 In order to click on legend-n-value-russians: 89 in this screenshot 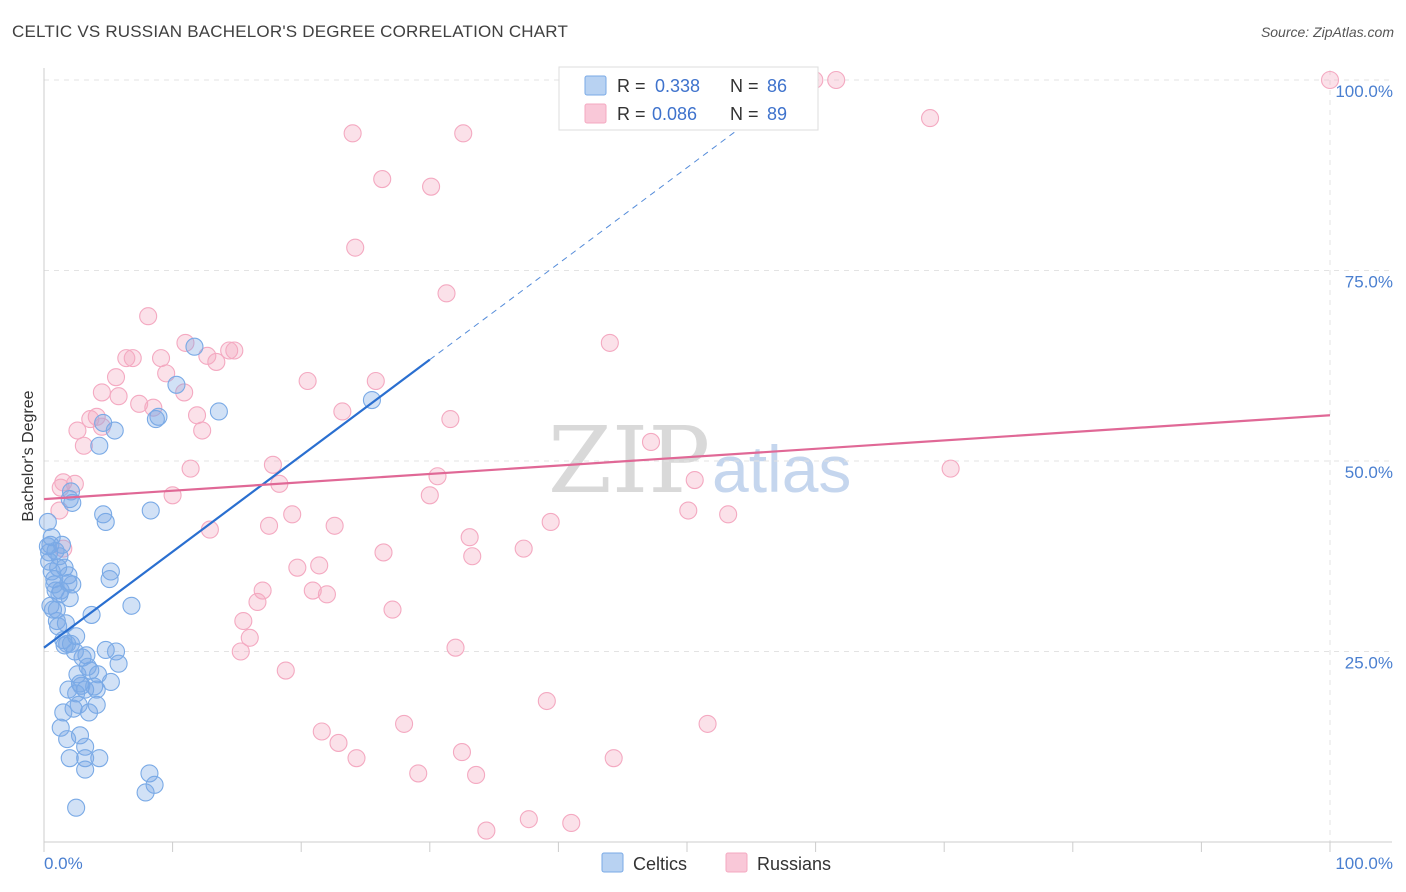, I will do `click(777, 114)`.